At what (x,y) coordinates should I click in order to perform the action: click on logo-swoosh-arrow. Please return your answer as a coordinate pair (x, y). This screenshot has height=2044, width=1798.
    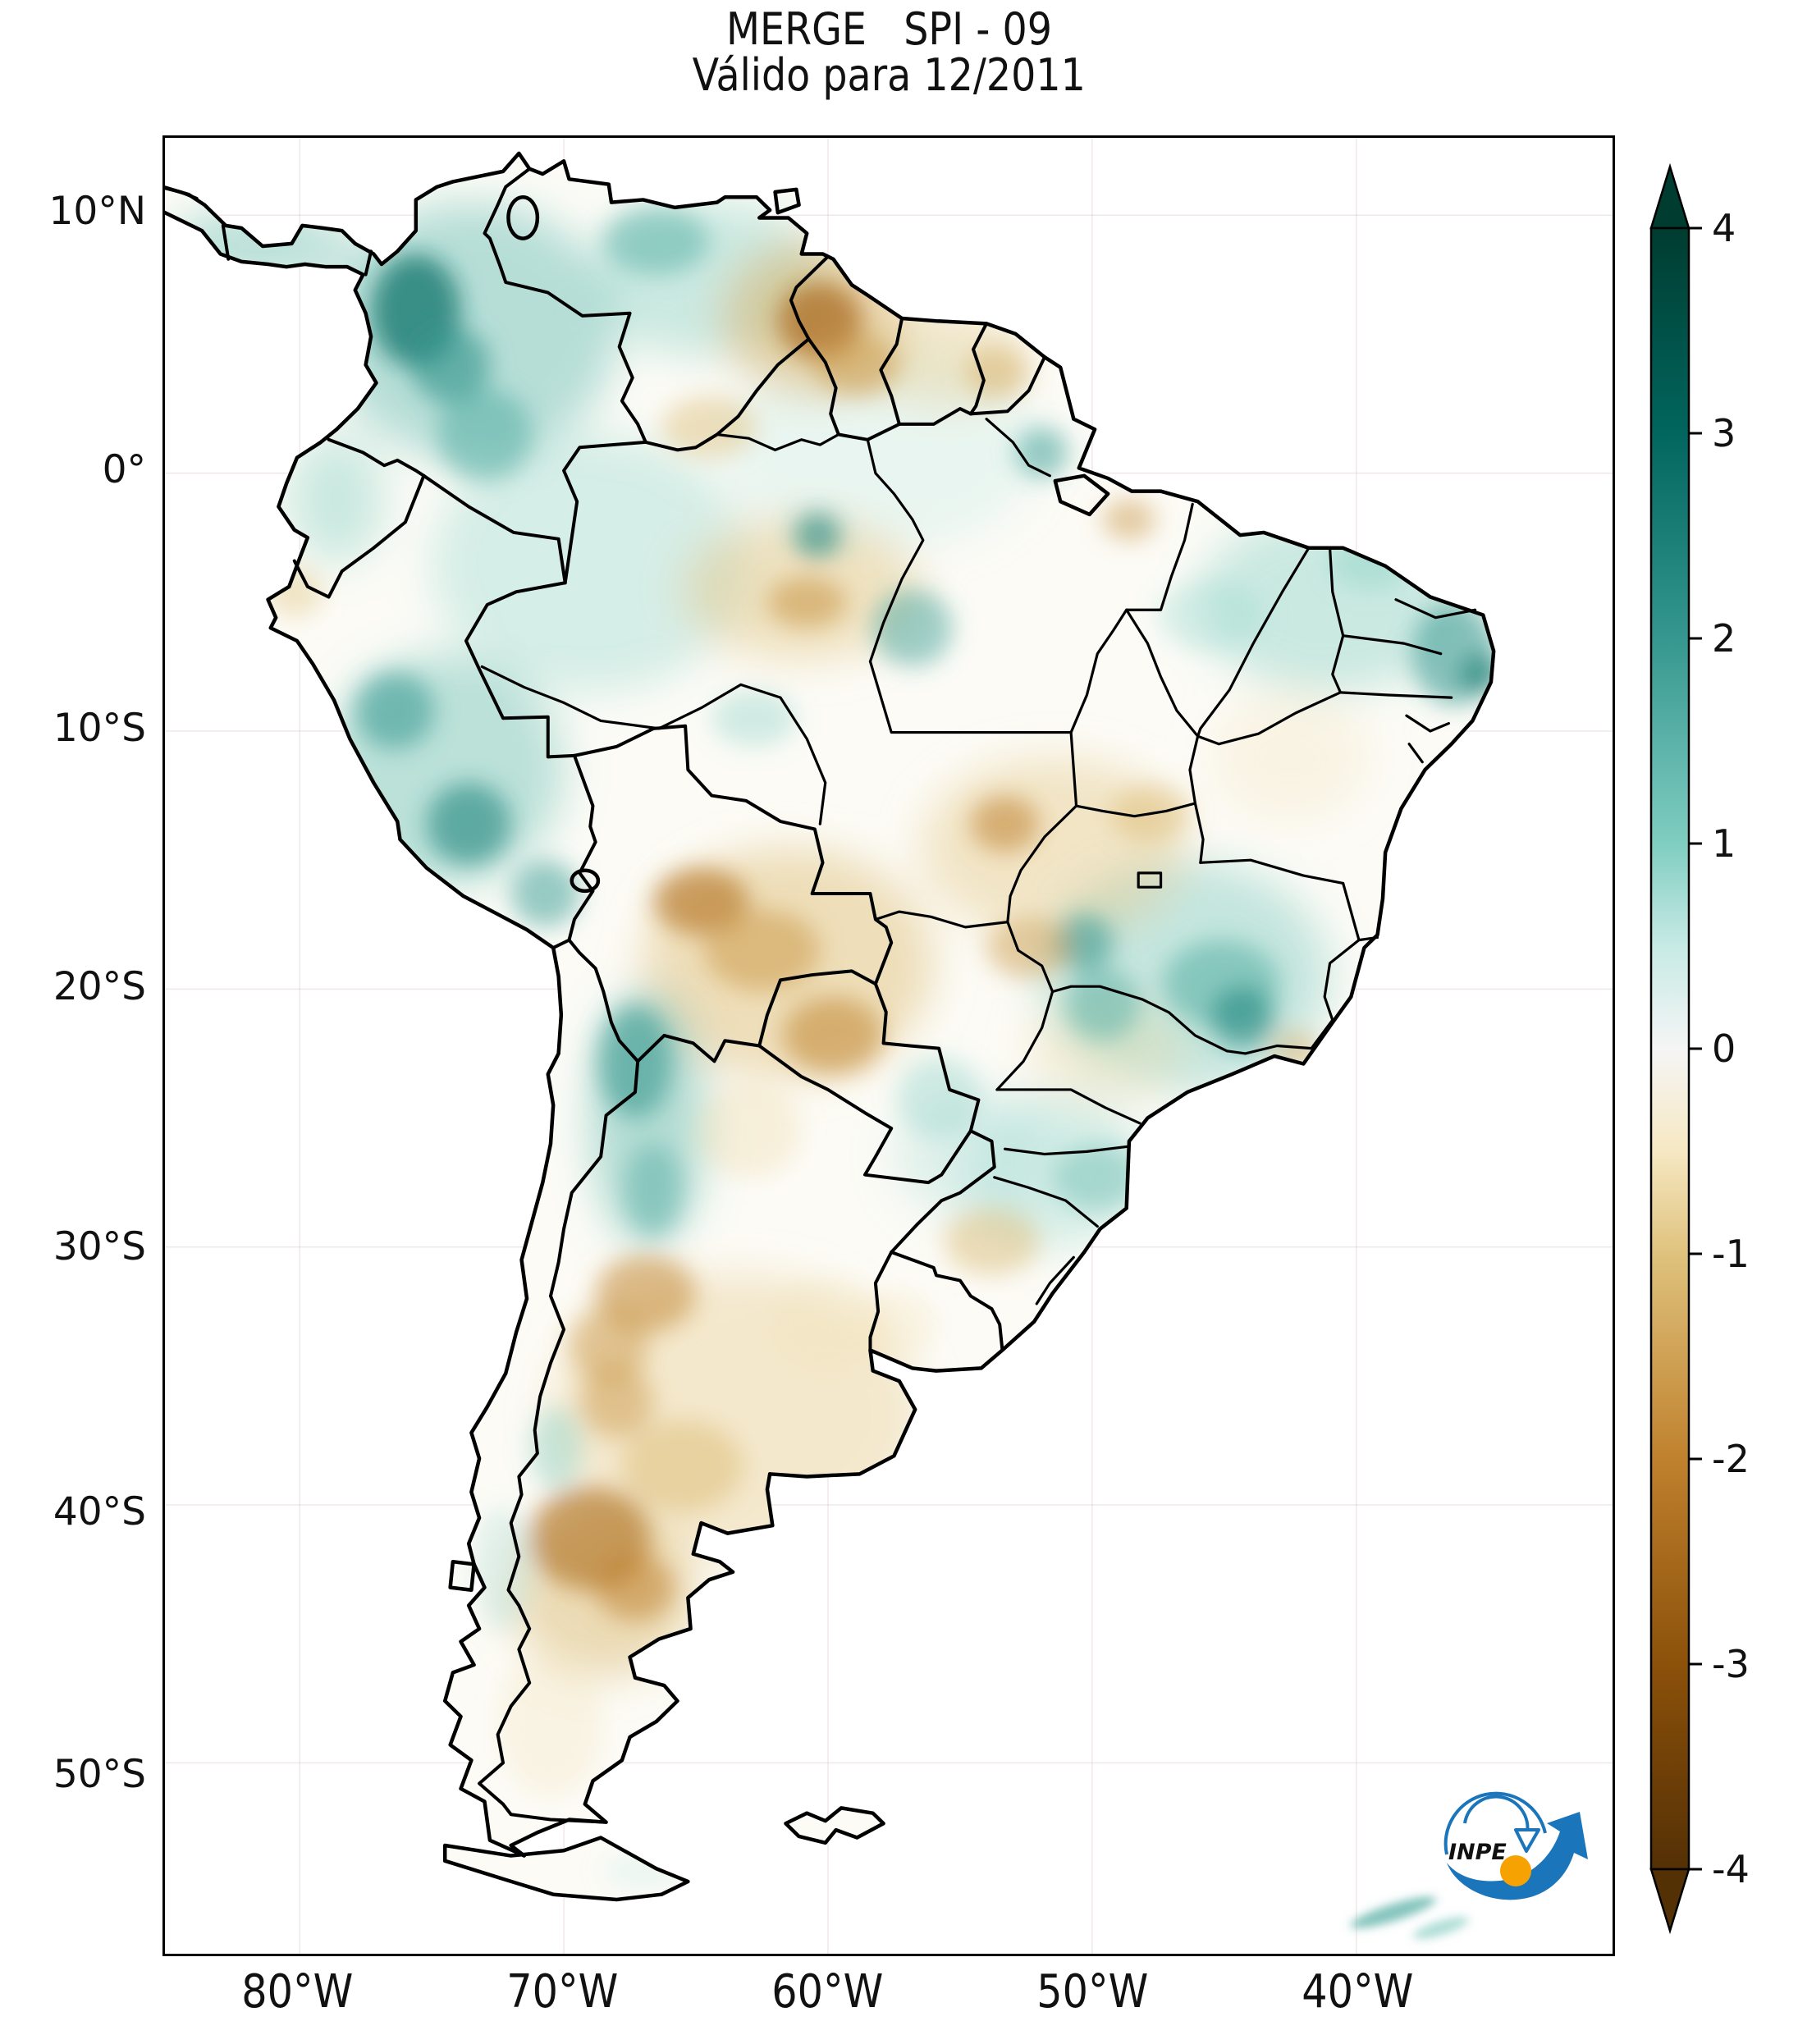
    Looking at the image, I should click on (1517, 1856).